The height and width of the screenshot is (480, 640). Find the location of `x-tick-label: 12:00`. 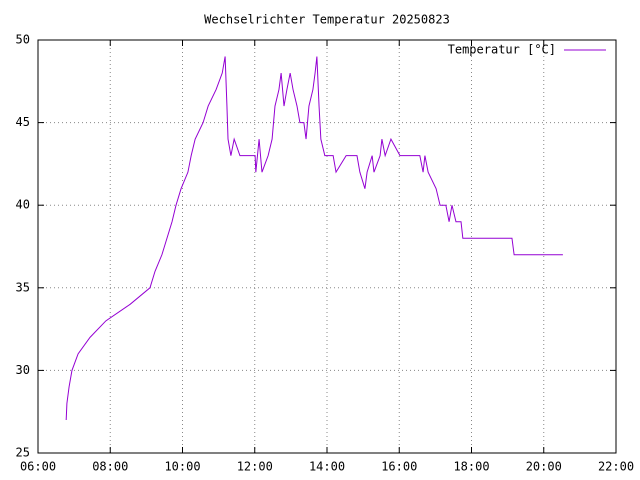

x-tick-label: 12:00 is located at coordinates (255, 467).